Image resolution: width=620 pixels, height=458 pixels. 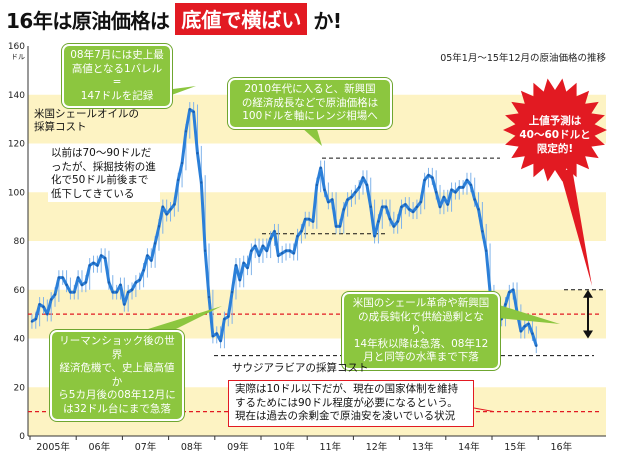 What do you see at coordinates (60, 127) in the screenshot?
I see `label-shale-cost-line: 採算コスト` at bounding box center [60, 127].